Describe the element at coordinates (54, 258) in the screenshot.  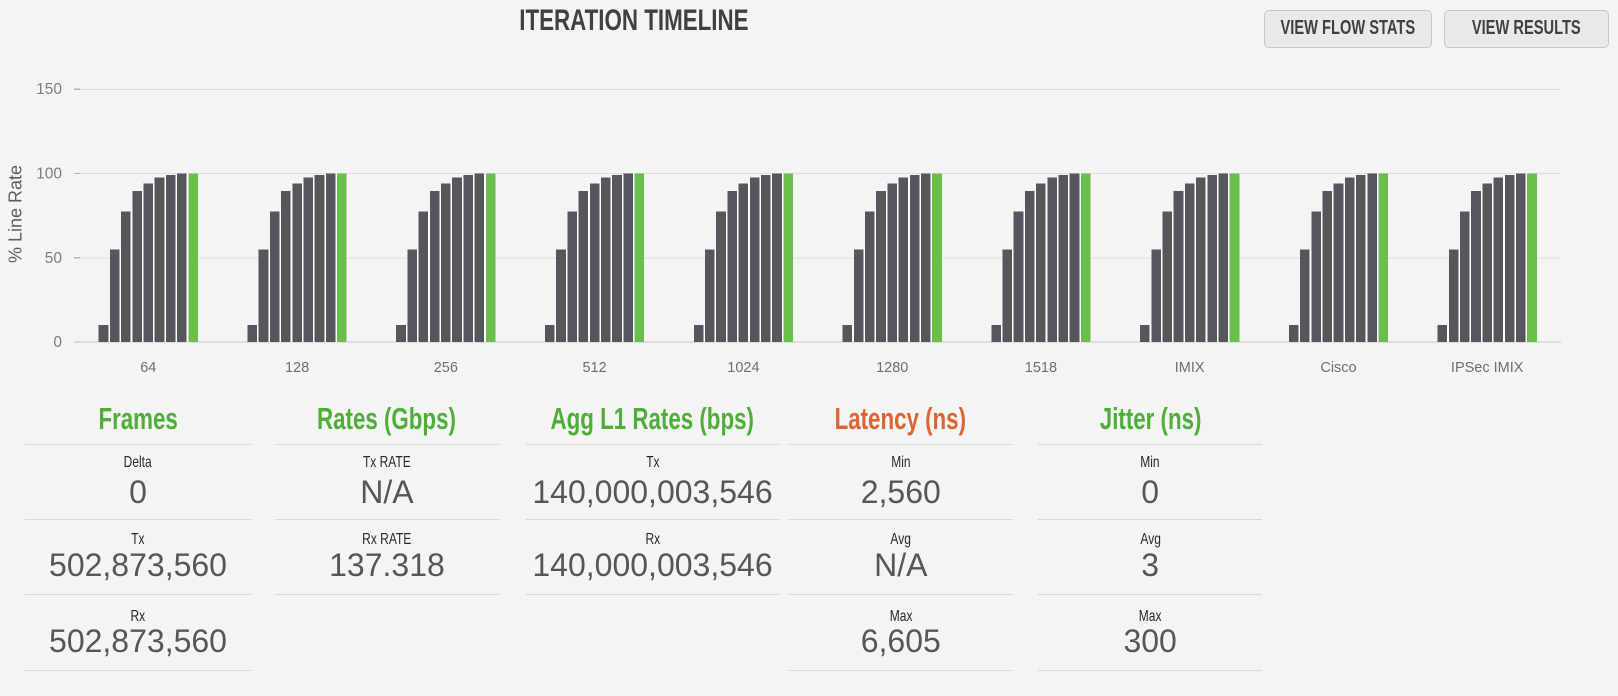
I see `svg-text: 50` at that location.